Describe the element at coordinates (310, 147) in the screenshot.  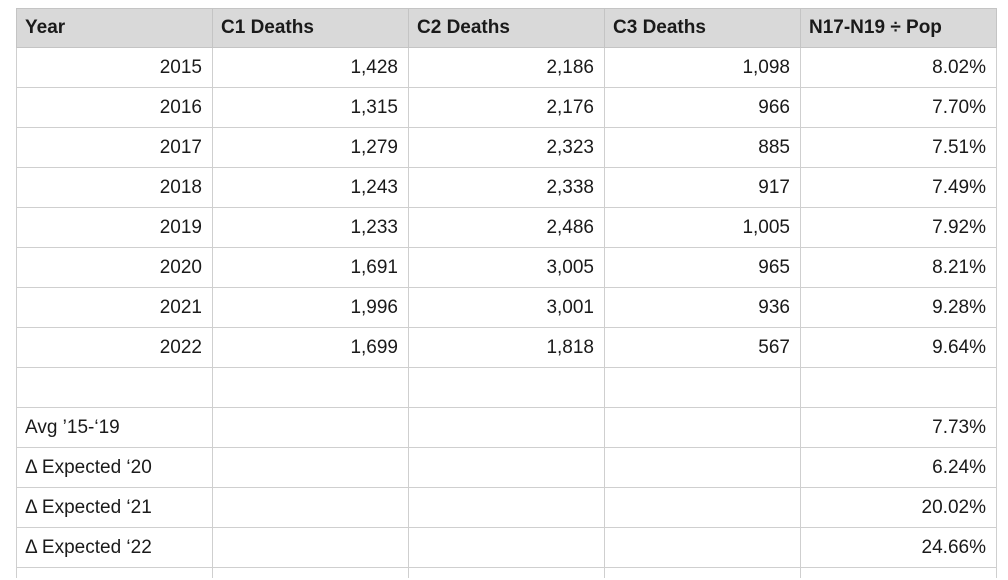
I see `cell-c1-deaths: 1,279` at that location.